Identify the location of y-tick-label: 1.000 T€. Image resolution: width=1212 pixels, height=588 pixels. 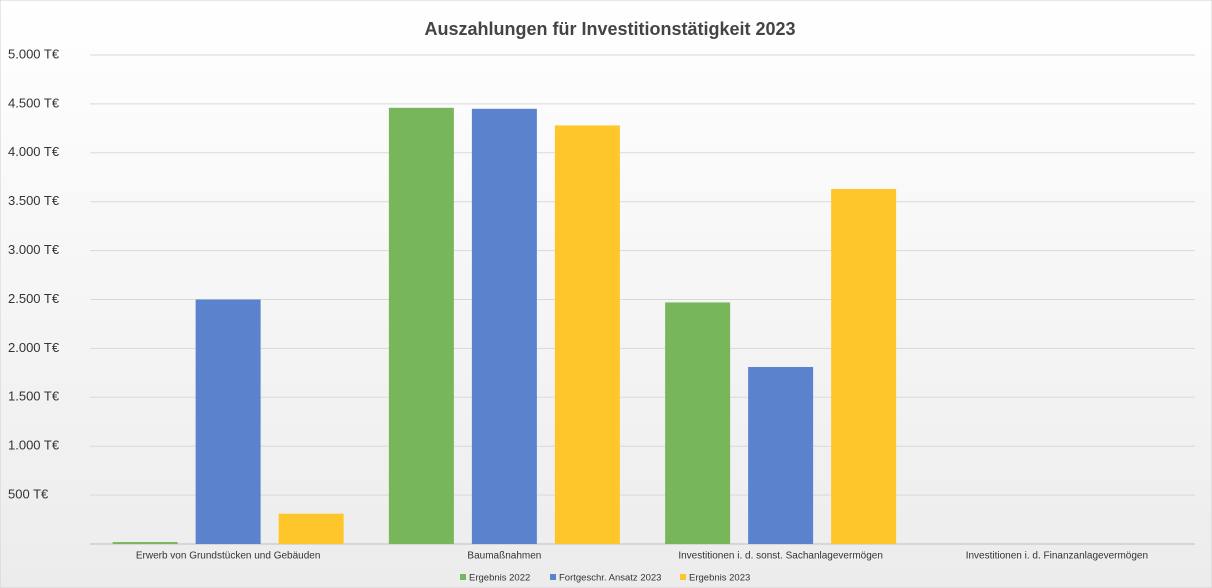
(34, 445).